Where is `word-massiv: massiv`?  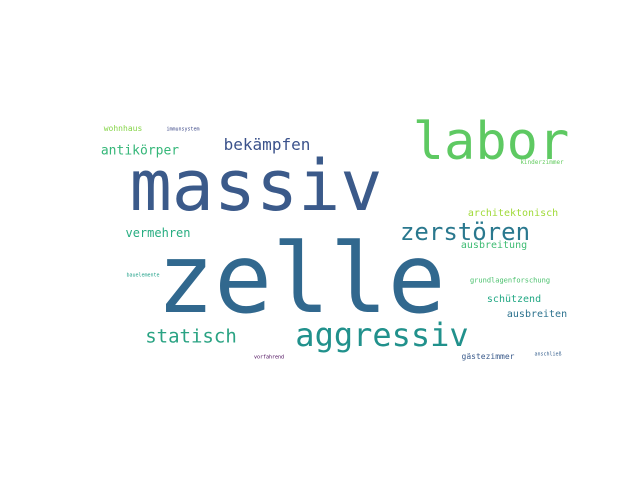
word-massiv: massiv is located at coordinates (256, 186).